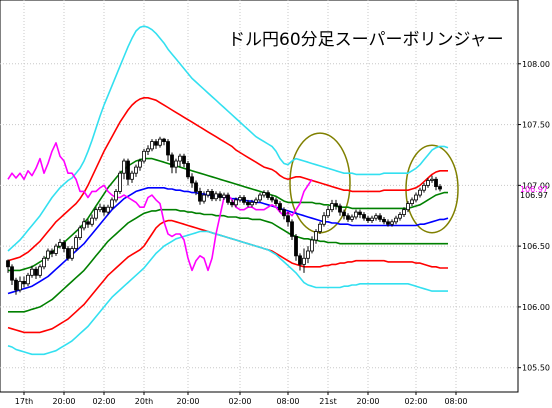 The width and height of the screenshot is (552, 408). I want to click on x-tick-label: 02:00, so click(239, 401).